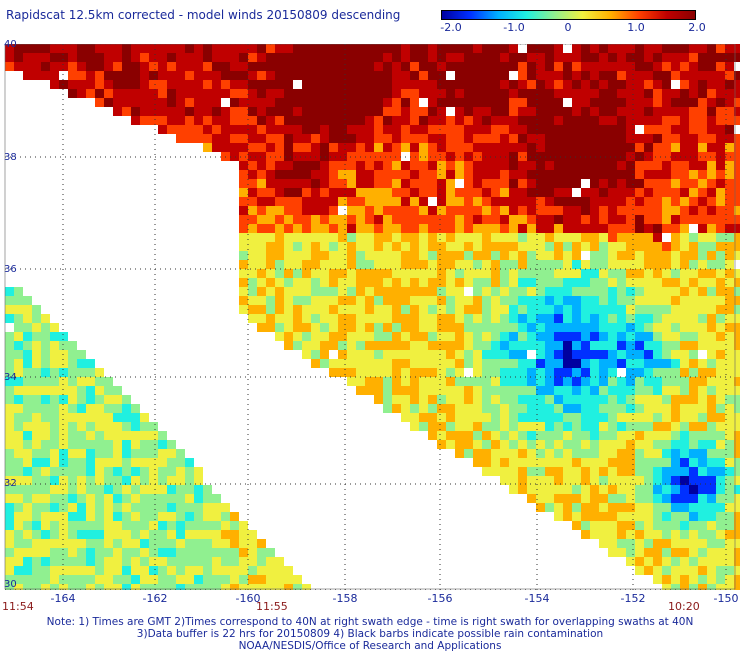 The height and width of the screenshot is (652, 740). I want to click on lat-label: 36, so click(10, 269).